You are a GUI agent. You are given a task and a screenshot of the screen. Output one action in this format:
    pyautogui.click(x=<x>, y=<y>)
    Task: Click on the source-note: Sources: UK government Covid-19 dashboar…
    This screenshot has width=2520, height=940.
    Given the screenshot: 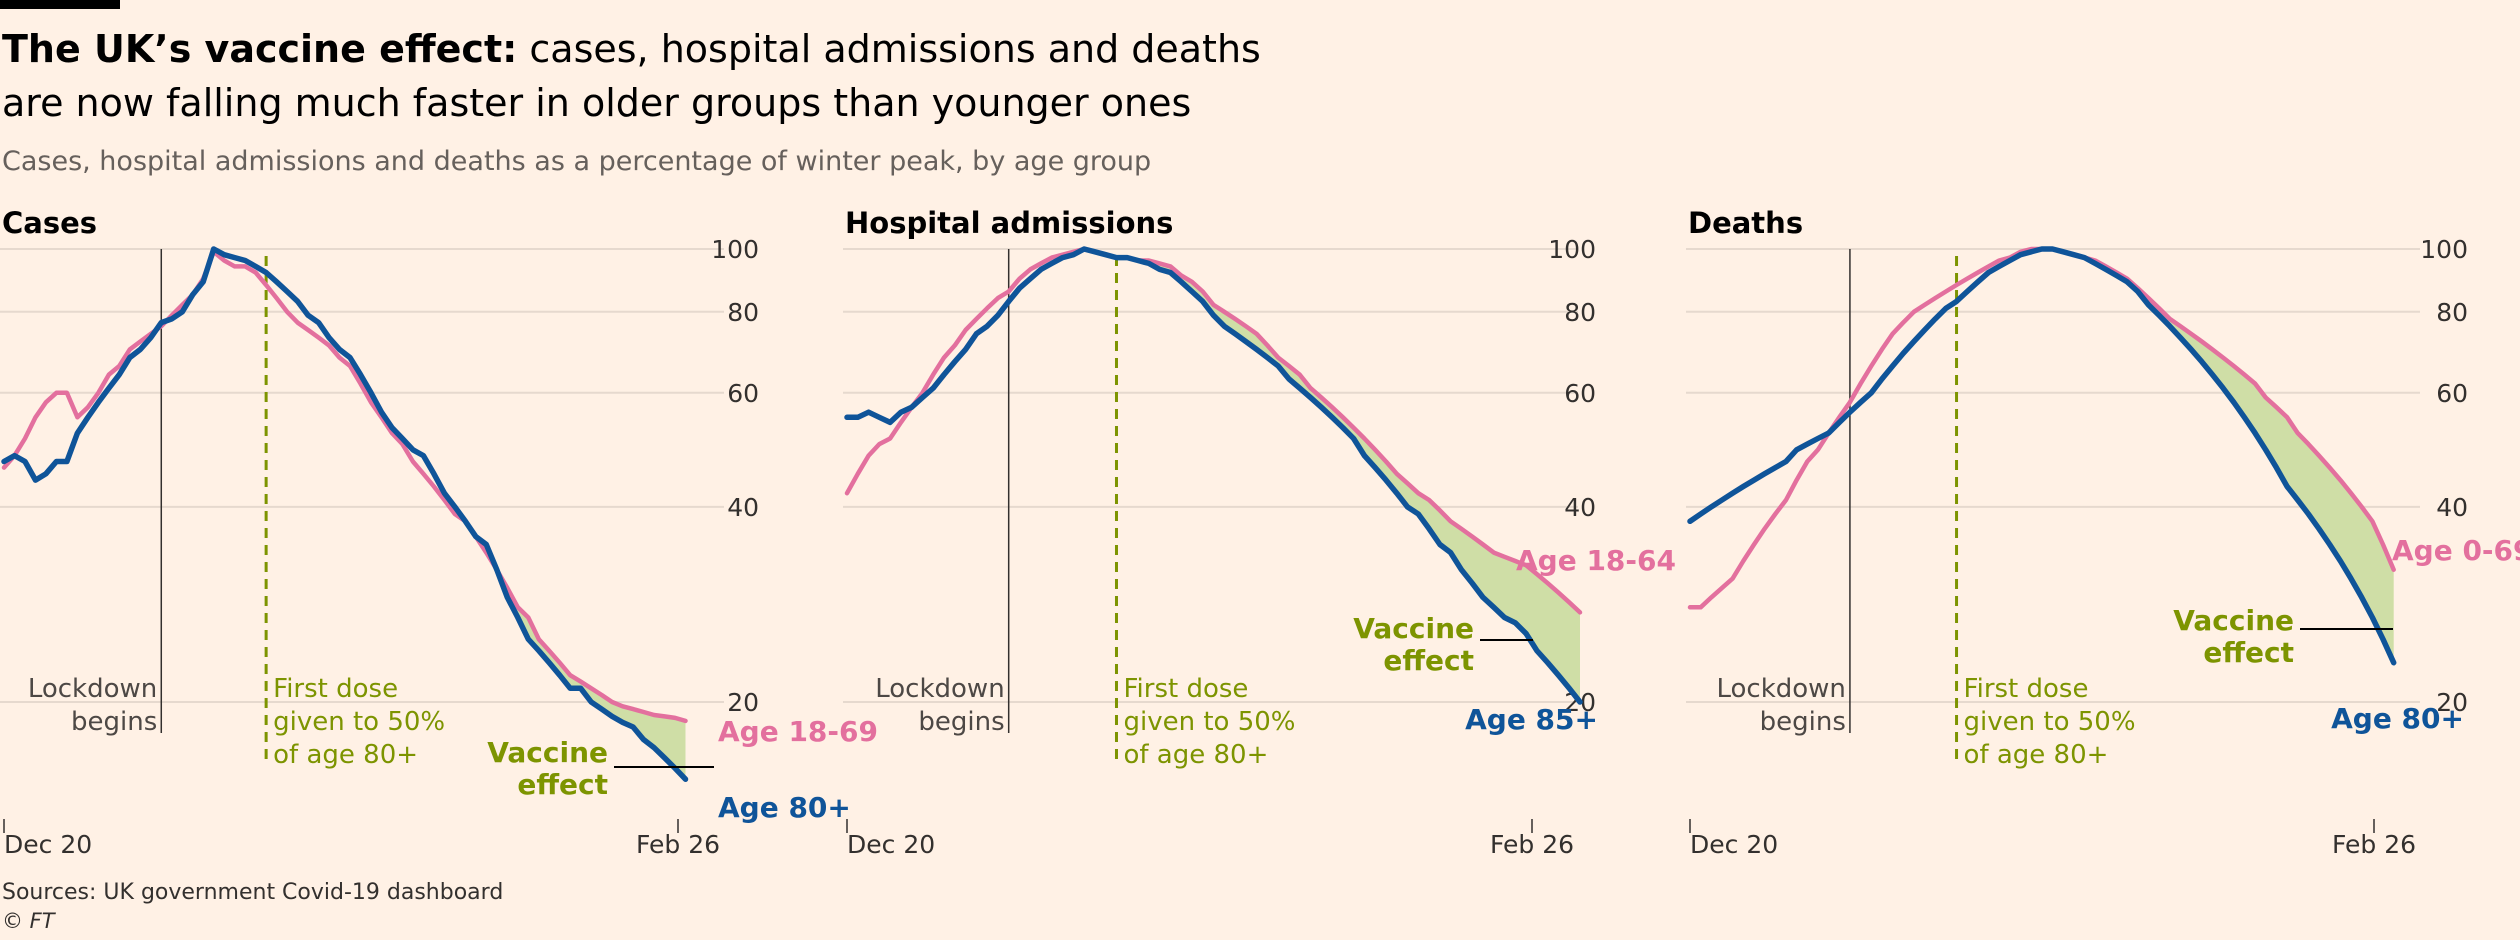 What is the action you would take?
    pyautogui.click(x=253, y=892)
    